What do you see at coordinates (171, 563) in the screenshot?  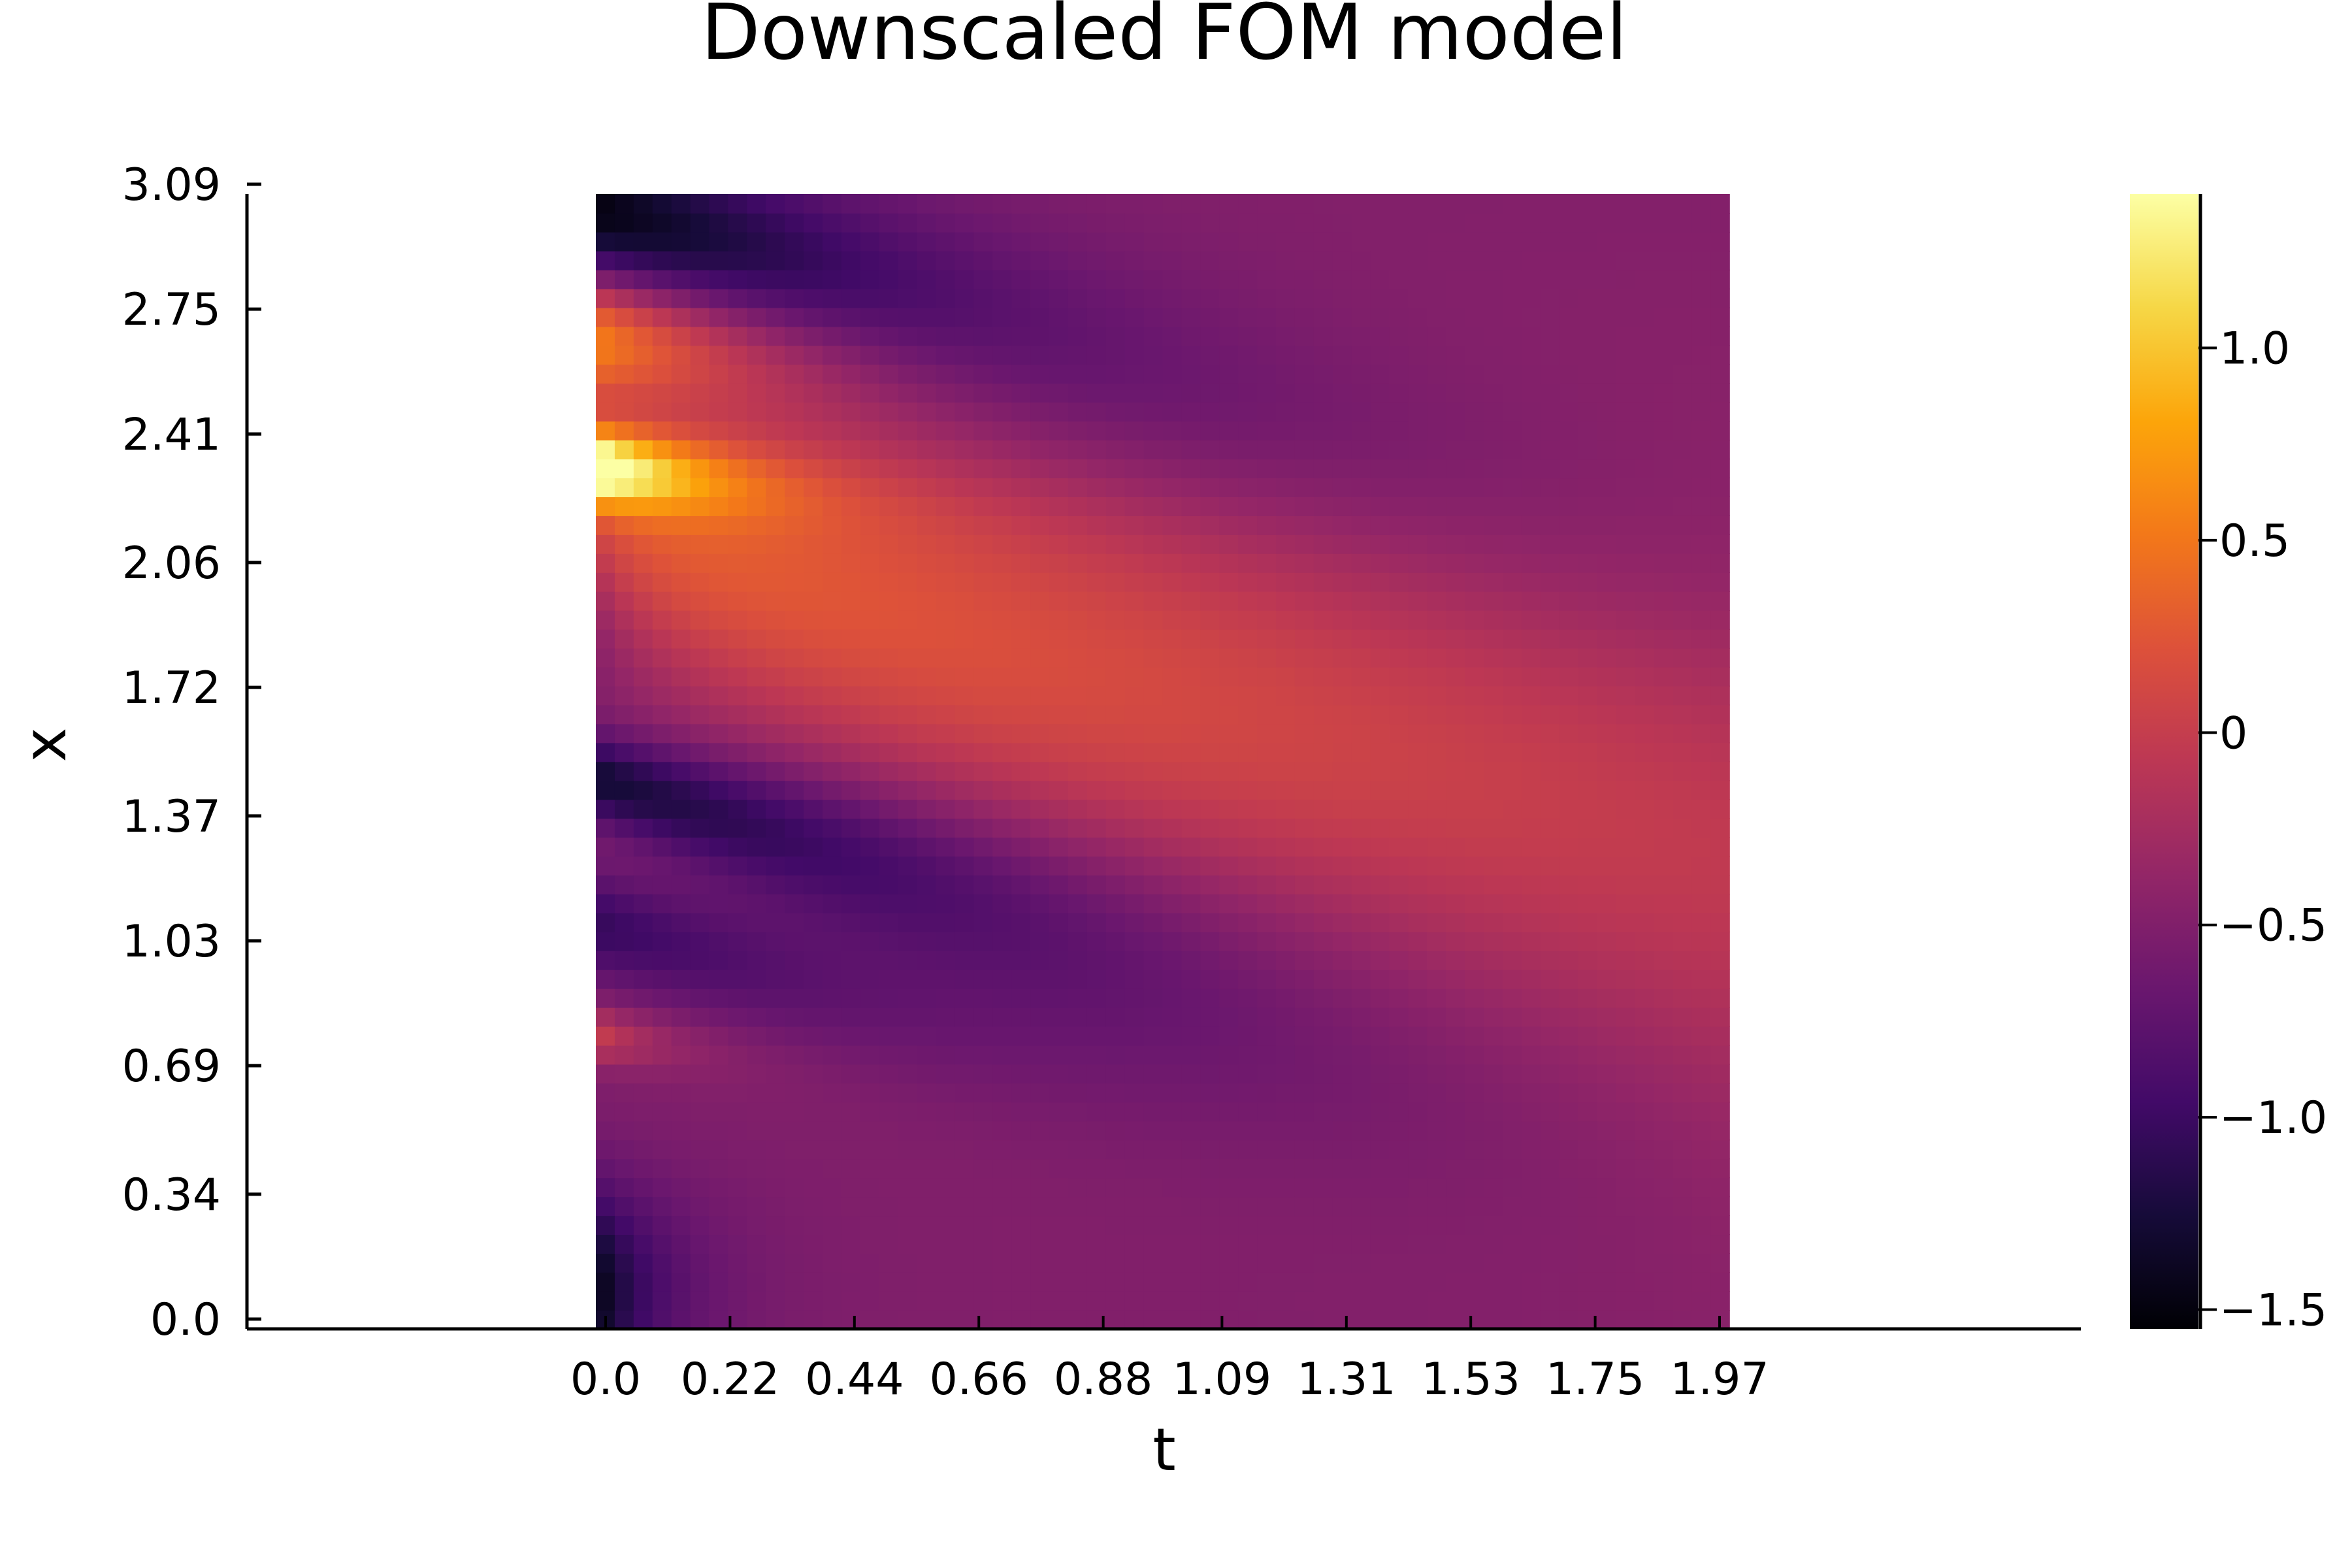 I see `y-tick-label: 2.06` at bounding box center [171, 563].